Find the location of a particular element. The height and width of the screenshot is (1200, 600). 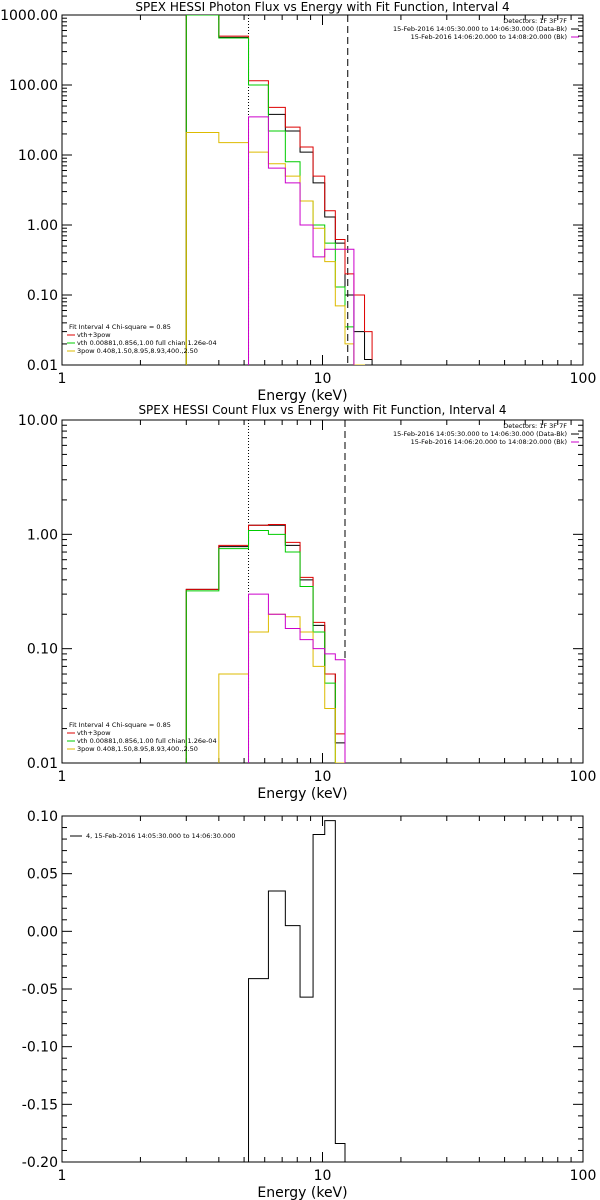

y-tick-label: 0.00 is located at coordinates (42, 932).